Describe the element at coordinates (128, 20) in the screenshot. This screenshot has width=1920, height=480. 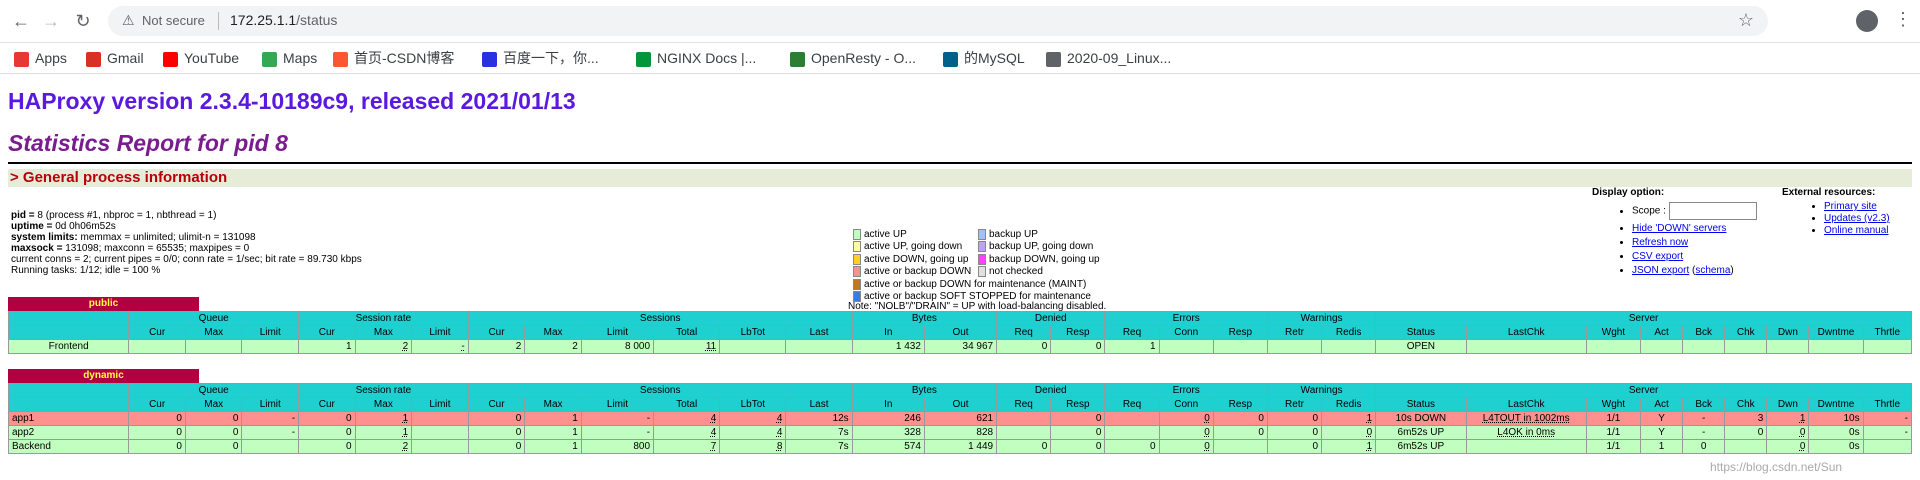
I see `alert-triangle-icon: ⚠` at that location.